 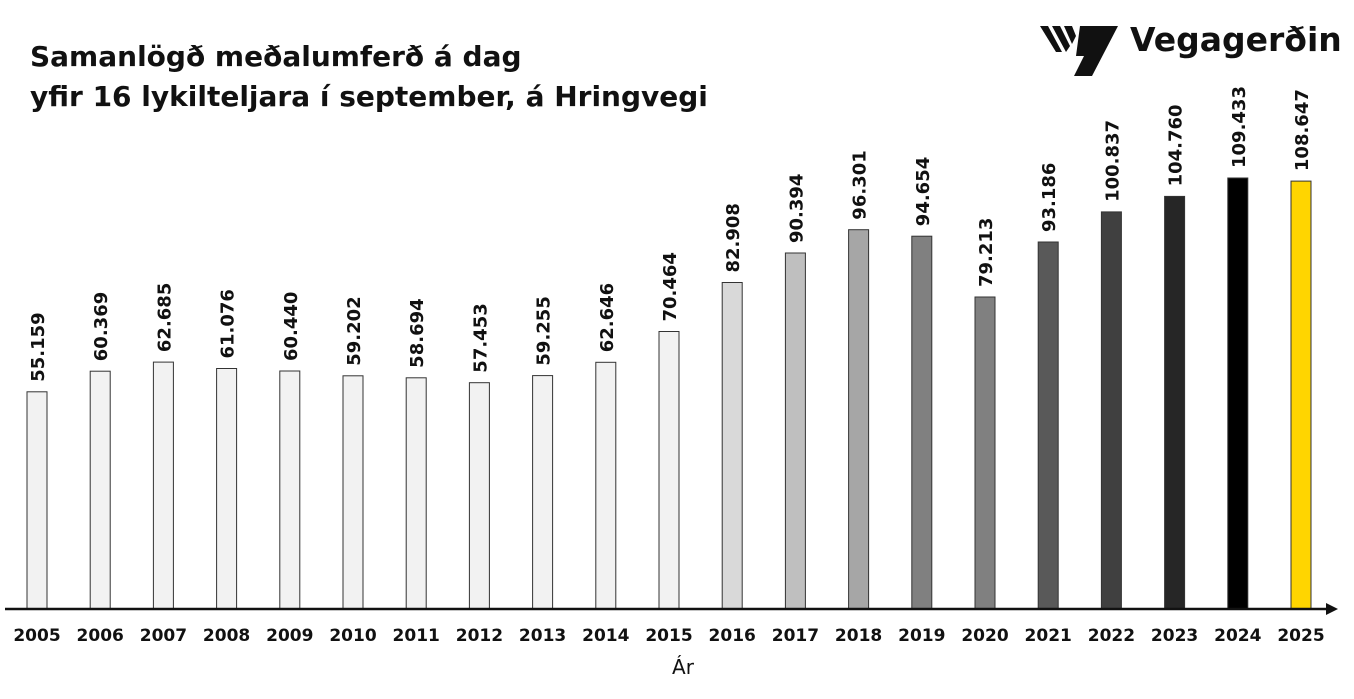 What do you see at coordinates (37, 500) in the screenshot?
I see `bar-2005` at bounding box center [37, 500].